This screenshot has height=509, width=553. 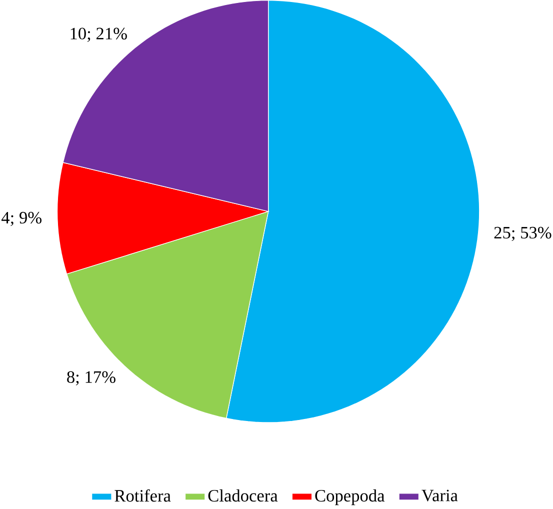 I want to click on legend-label: Copepoda, so click(x=350, y=498).